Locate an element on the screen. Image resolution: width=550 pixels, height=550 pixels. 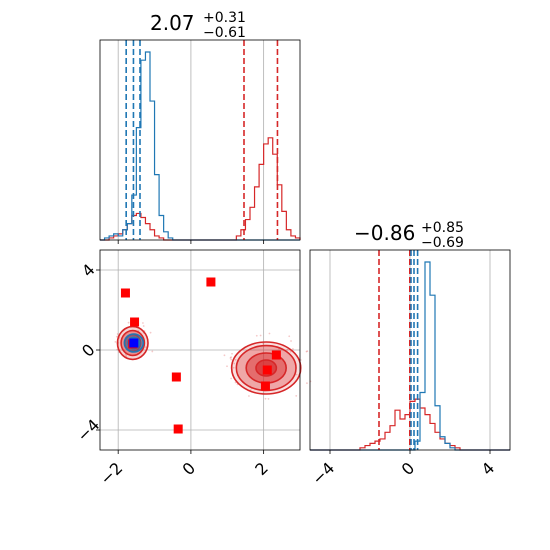
title-p1-sub: −0.69 is located at coordinates (442, 243).